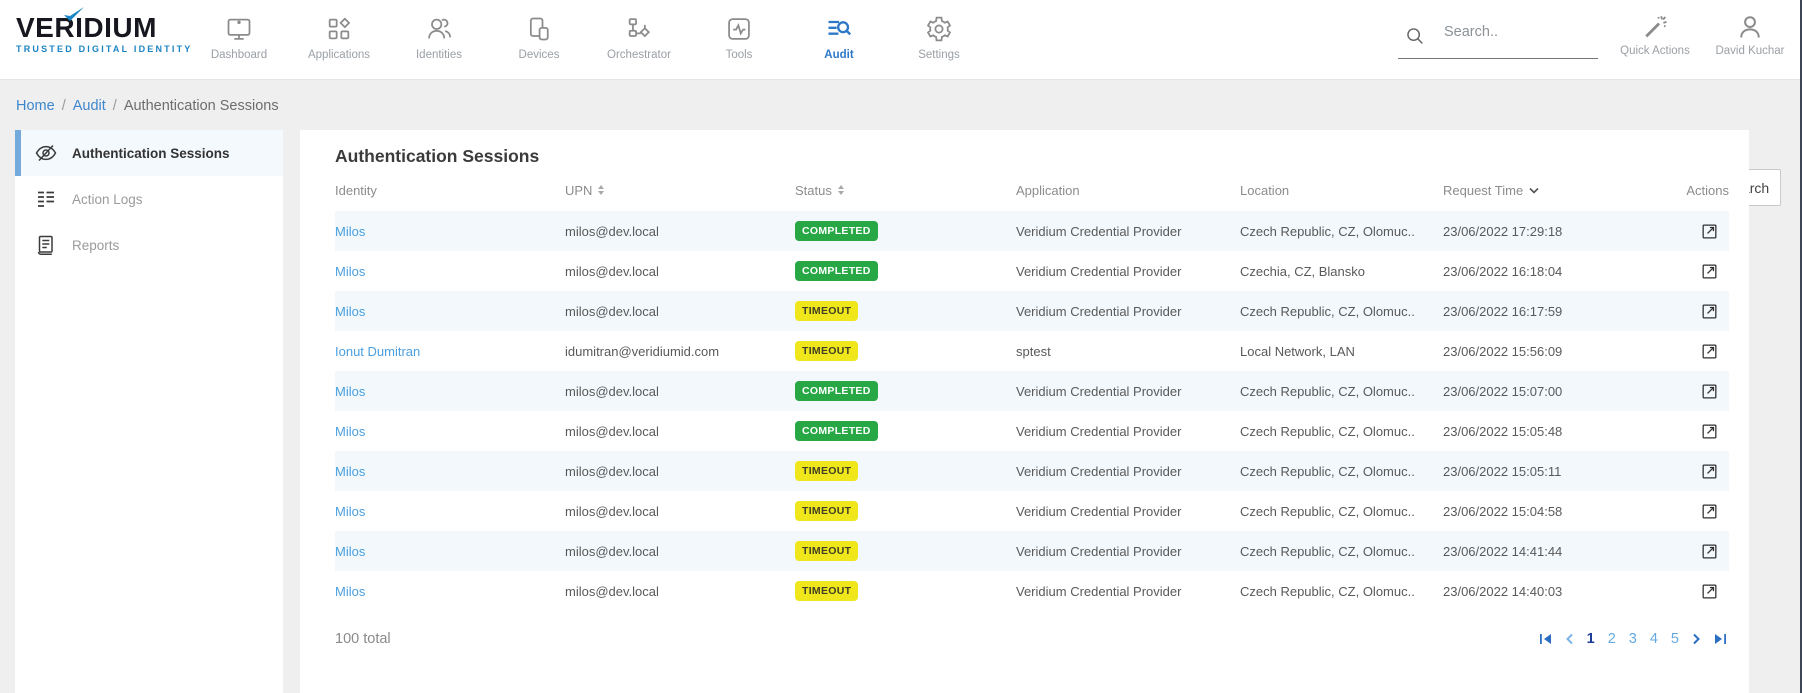 The height and width of the screenshot is (693, 1802). What do you see at coordinates (1750, 40) in the screenshot?
I see `user-menu: David Kuchar` at bounding box center [1750, 40].